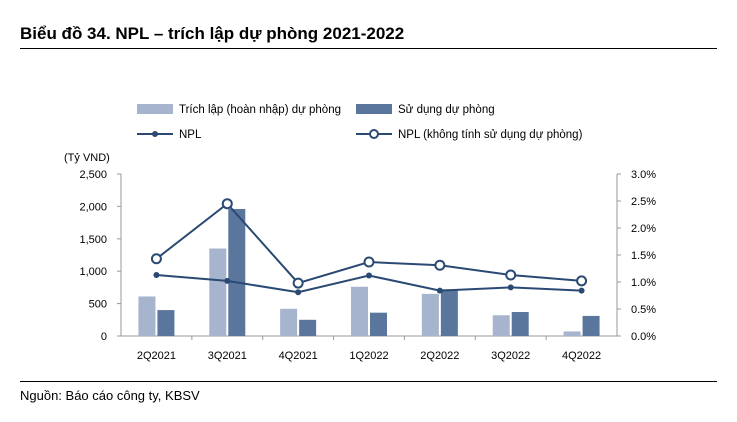  I want to click on y-left-tick-label: 500, so click(98, 305).